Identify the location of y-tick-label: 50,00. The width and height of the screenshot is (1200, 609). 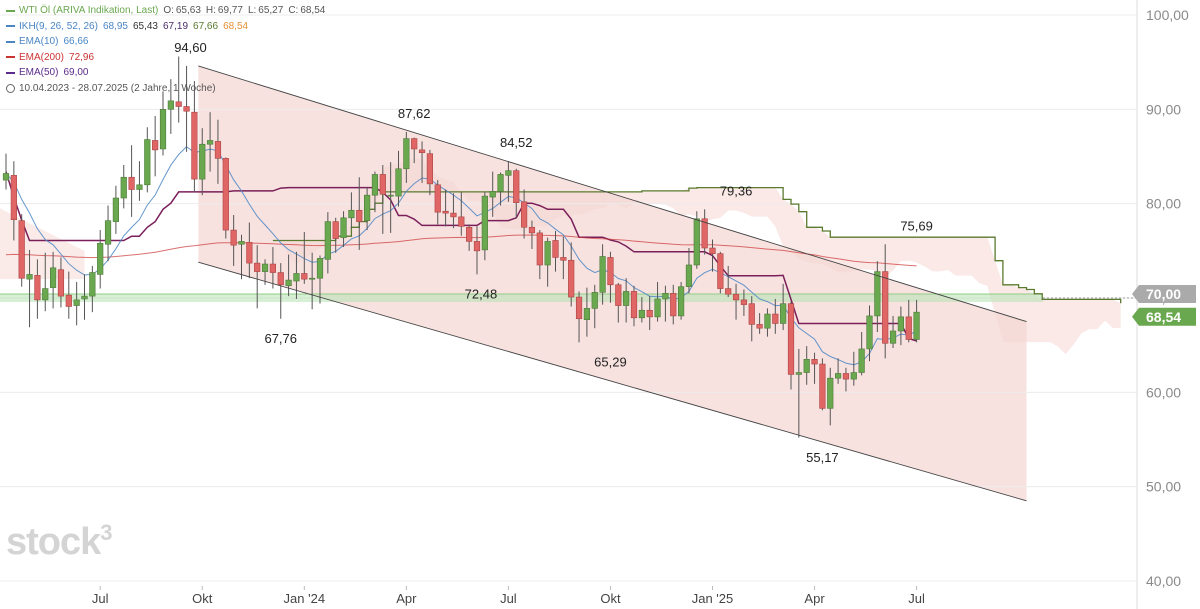
(1163, 487).